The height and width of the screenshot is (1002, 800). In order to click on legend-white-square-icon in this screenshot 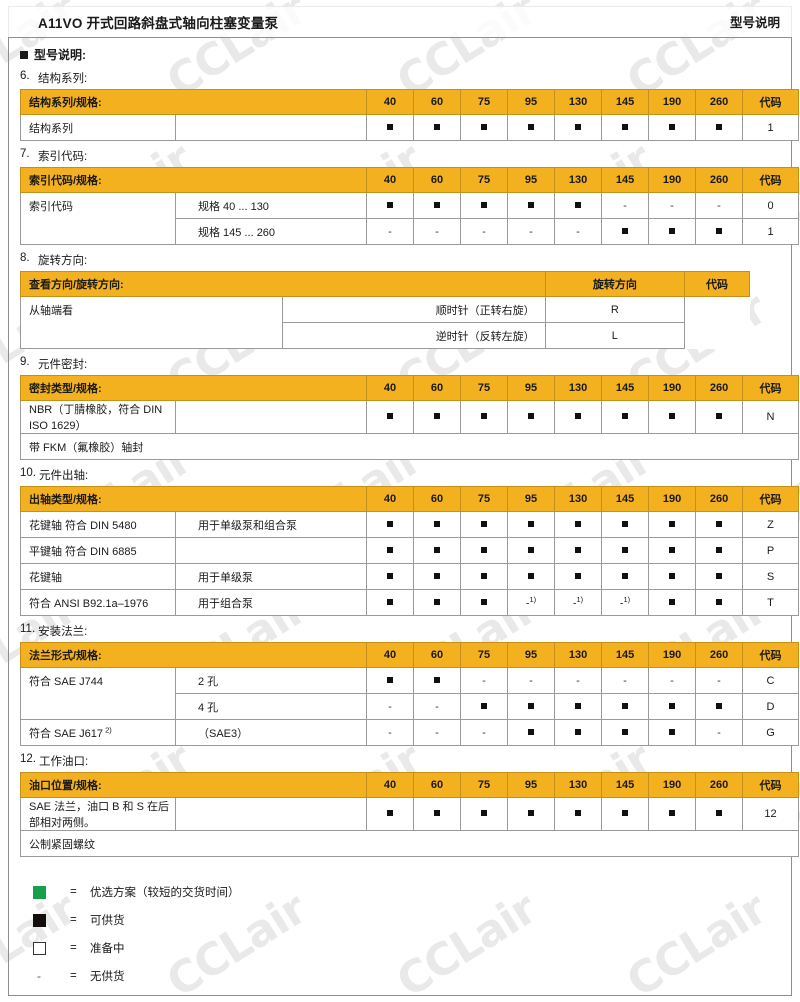, I will do `click(39, 948)`.